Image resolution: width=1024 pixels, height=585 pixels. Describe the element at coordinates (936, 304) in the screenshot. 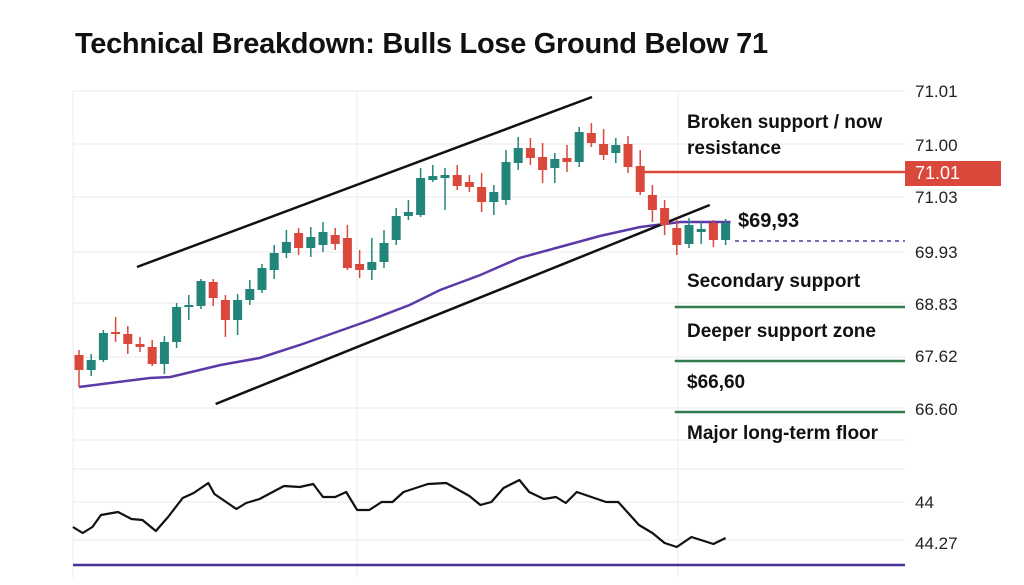

I see `y-tick-label: 68.83` at that location.